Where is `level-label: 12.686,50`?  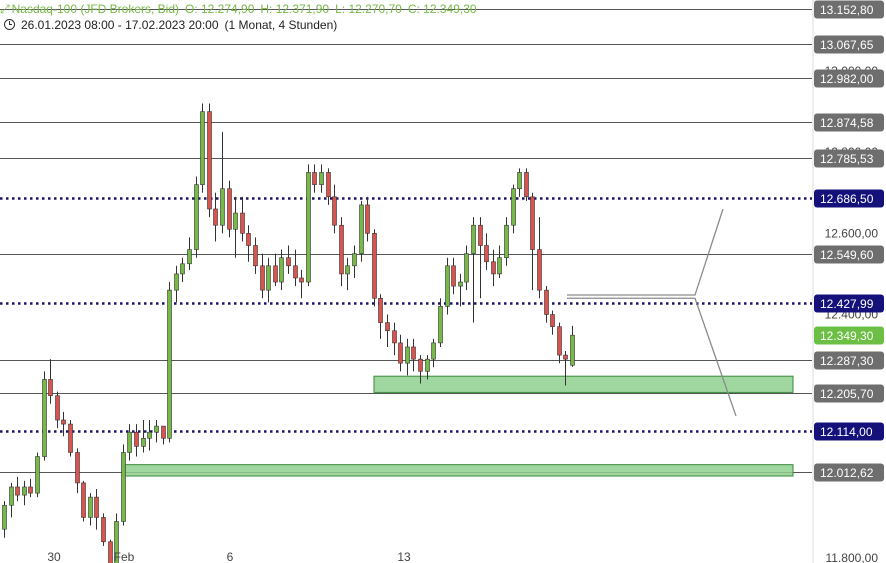 level-label: 12.686,50 is located at coordinates (847, 199).